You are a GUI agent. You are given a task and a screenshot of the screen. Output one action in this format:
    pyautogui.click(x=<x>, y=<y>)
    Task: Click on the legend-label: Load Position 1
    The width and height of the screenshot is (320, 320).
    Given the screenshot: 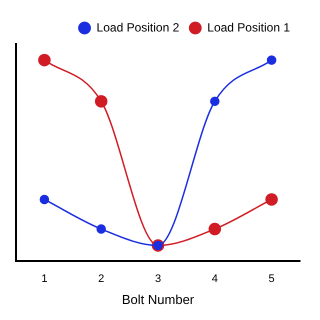 What is the action you would take?
    pyautogui.click(x=248, y=27)
    